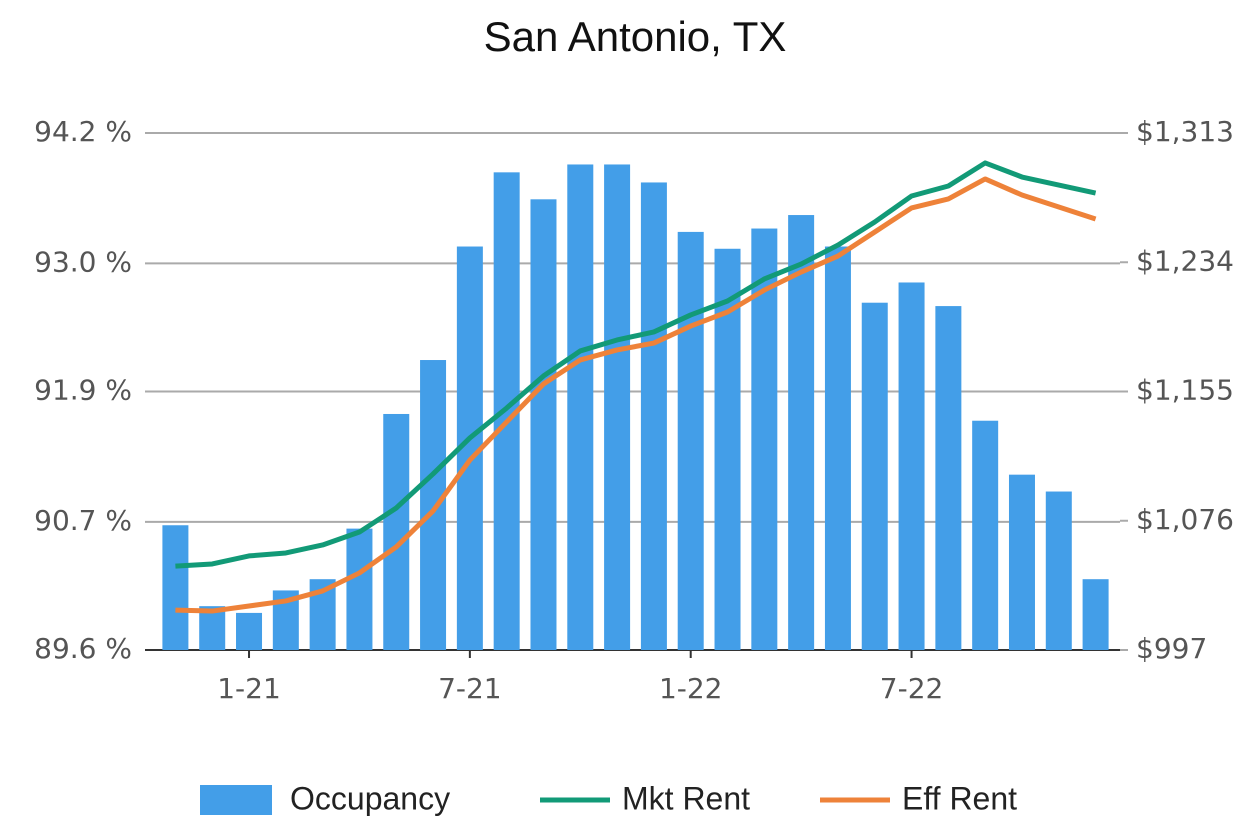 The width and height of the screenshot is (1255, 819). What do you see at coordinates (83, 520) in the screenshot?
I see `y-tick-label: 90.7 %` at bounding box center [83, 520].